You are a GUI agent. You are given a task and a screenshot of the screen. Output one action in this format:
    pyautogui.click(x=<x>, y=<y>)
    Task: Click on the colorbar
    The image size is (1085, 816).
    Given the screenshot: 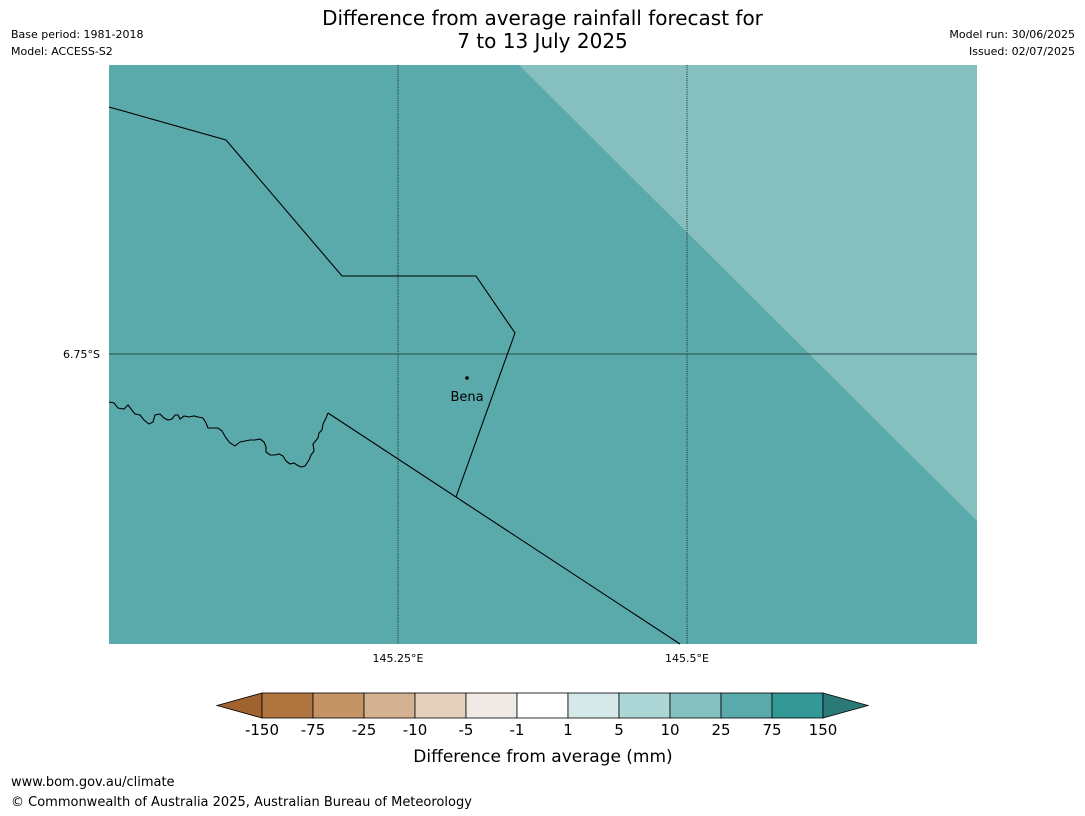 What is the action you would take?
    pyautogui.click(x=542, y=705)
    